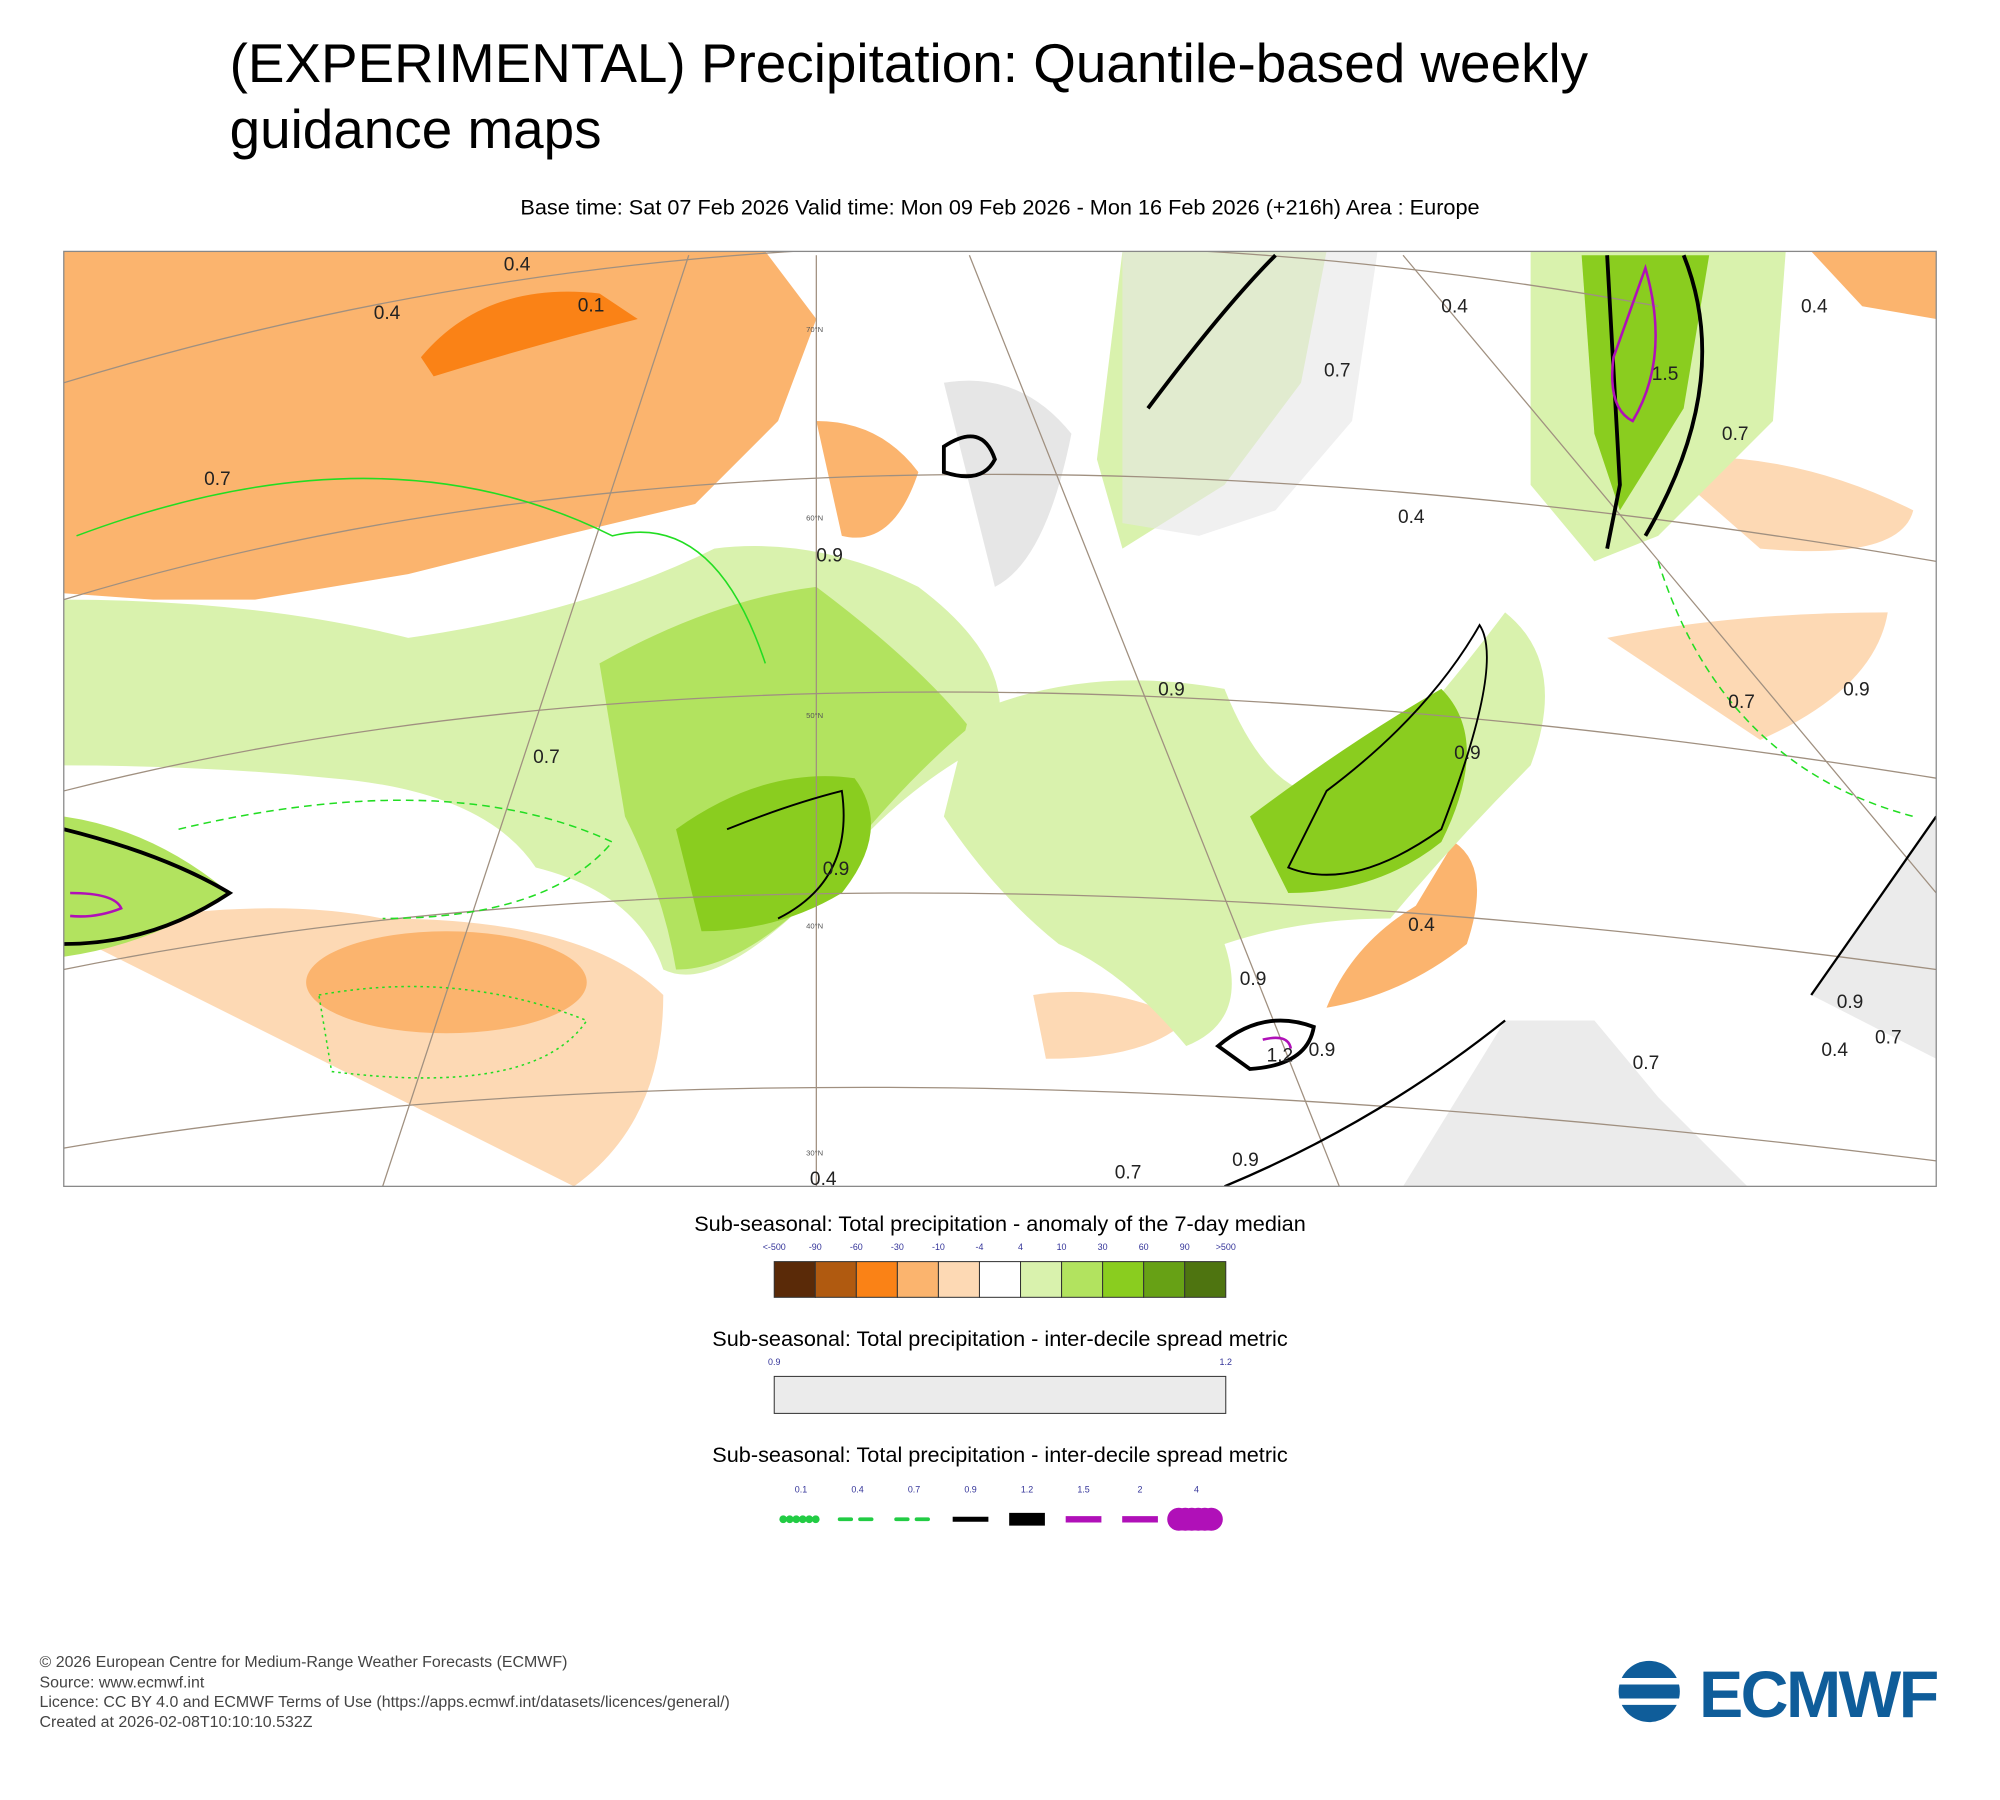 The height and width of the screenshot is (1800, 2000). I want to click on logo-mark, so click(1649, 1691).